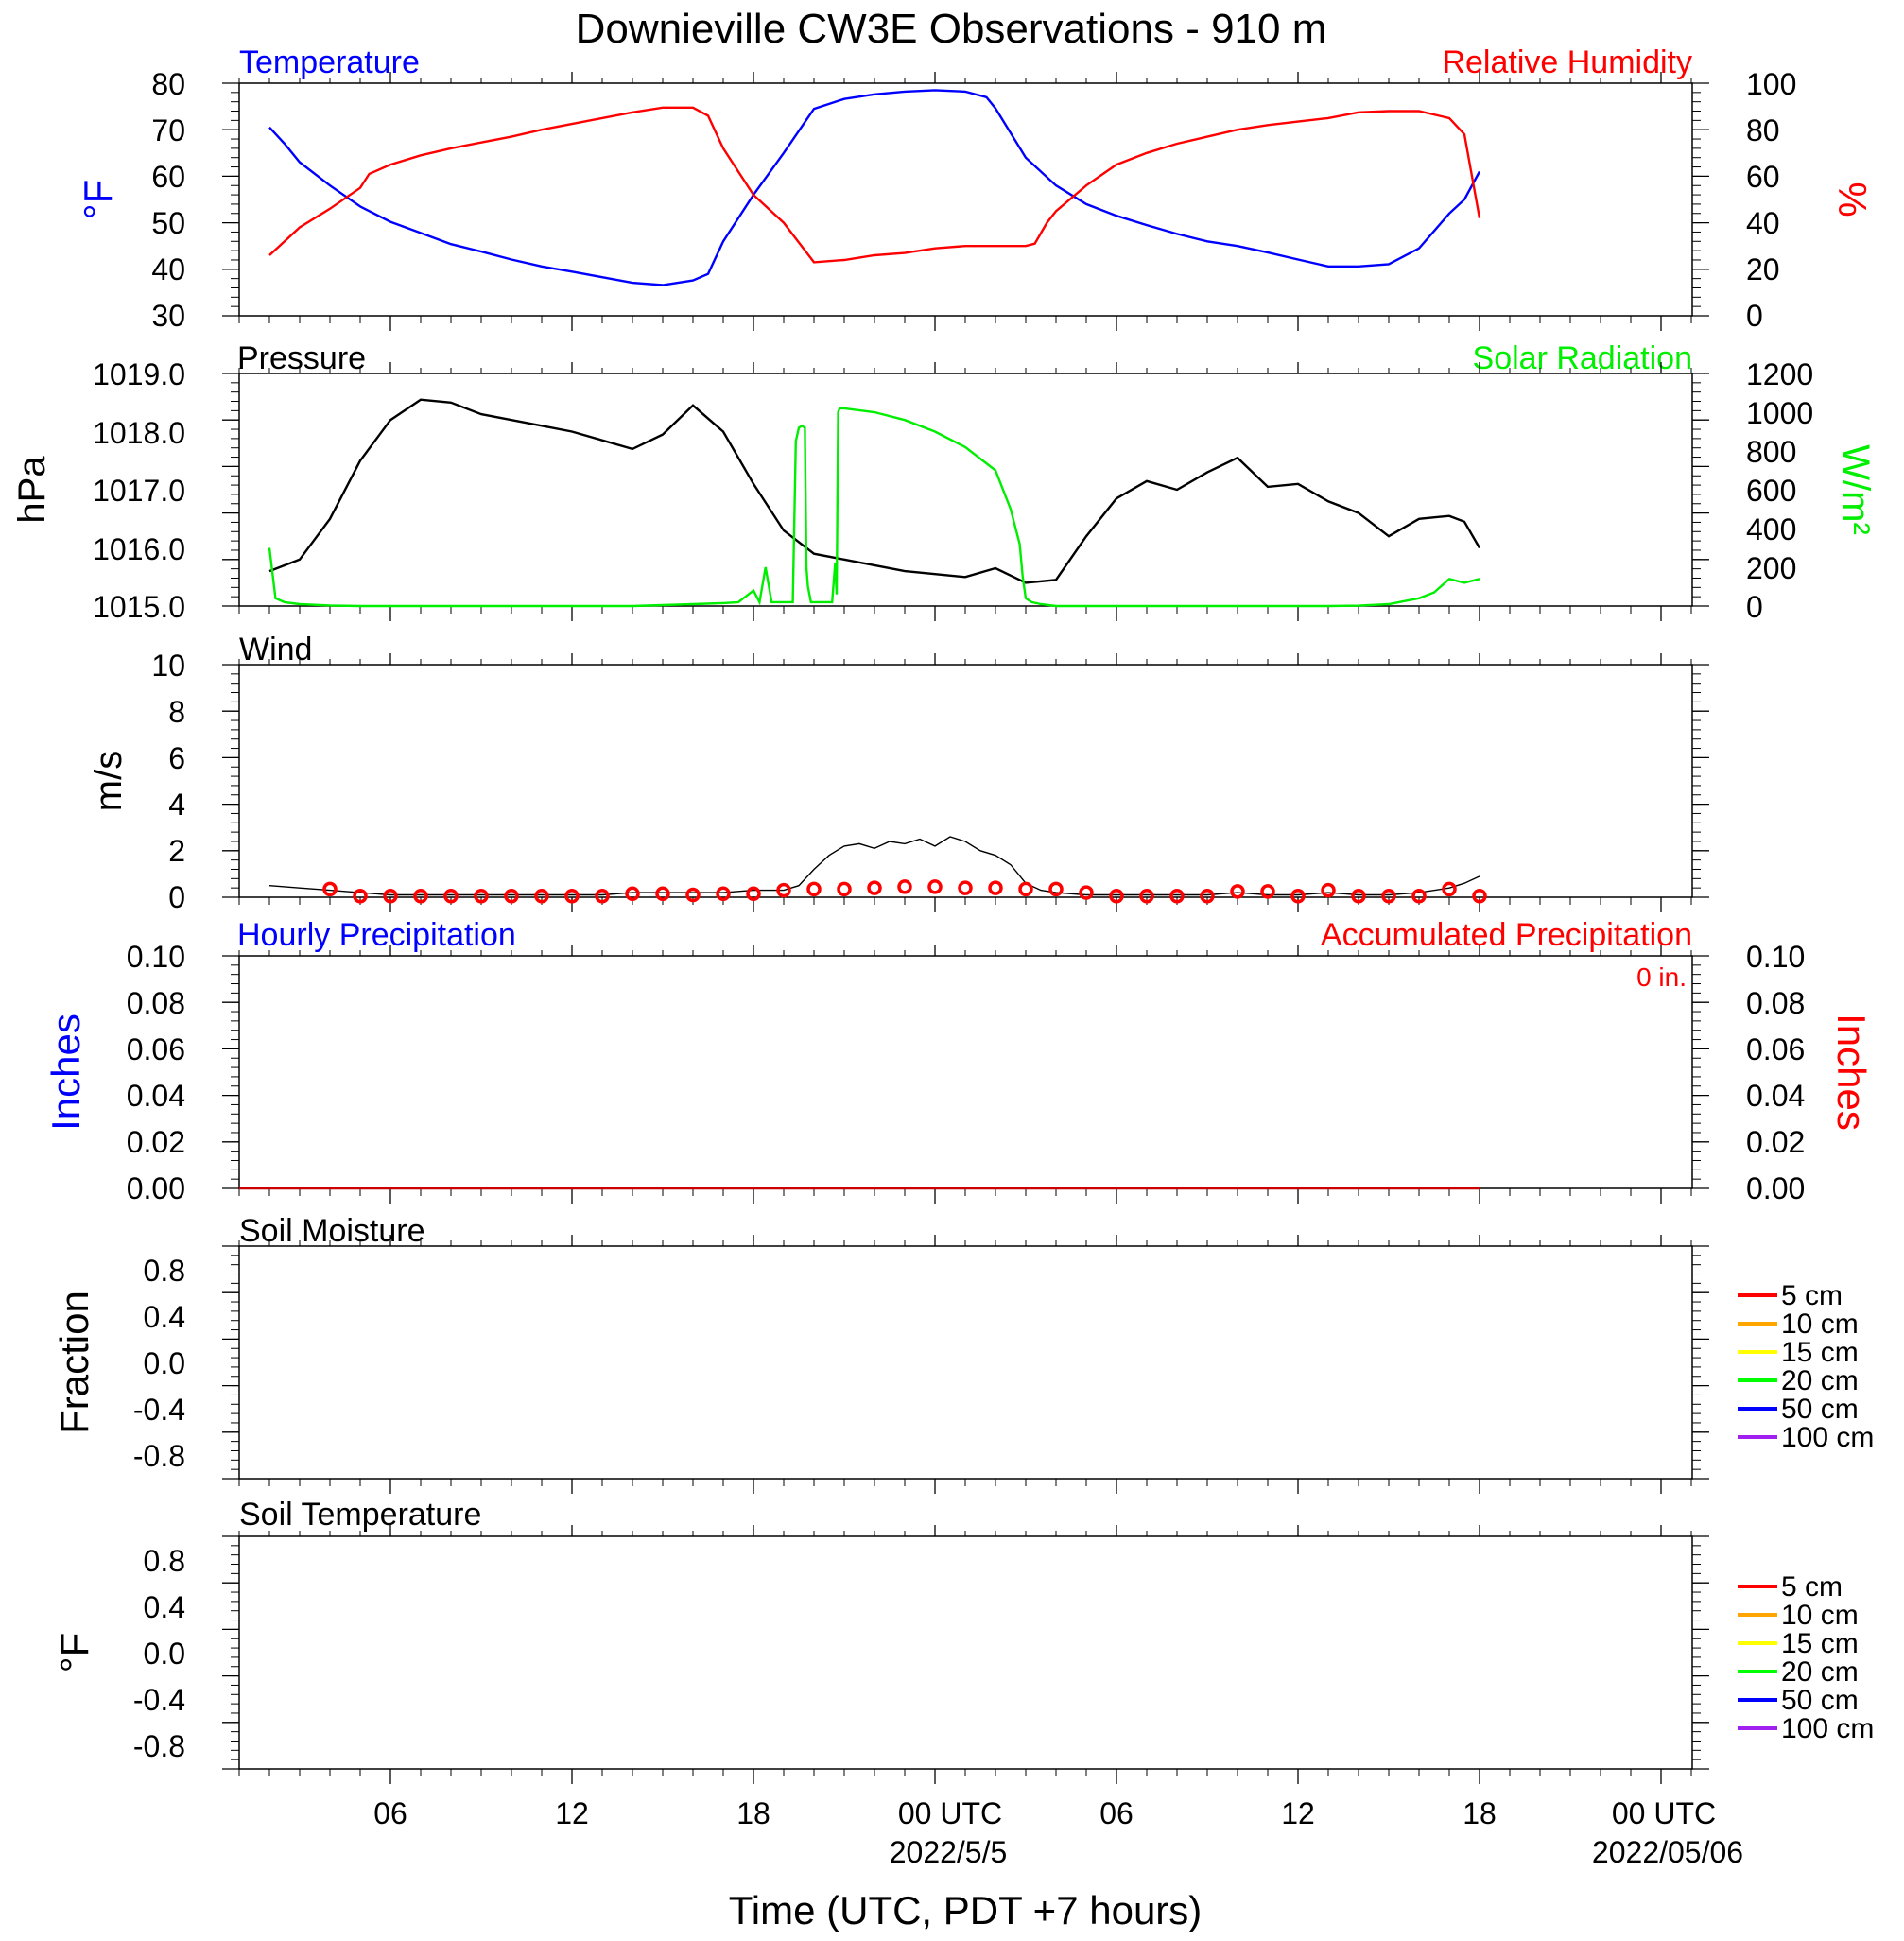  Describe the element at coordinates (32, 490) in the screenshot. I see `panel-2-ylabel-left: hPa` at that location.